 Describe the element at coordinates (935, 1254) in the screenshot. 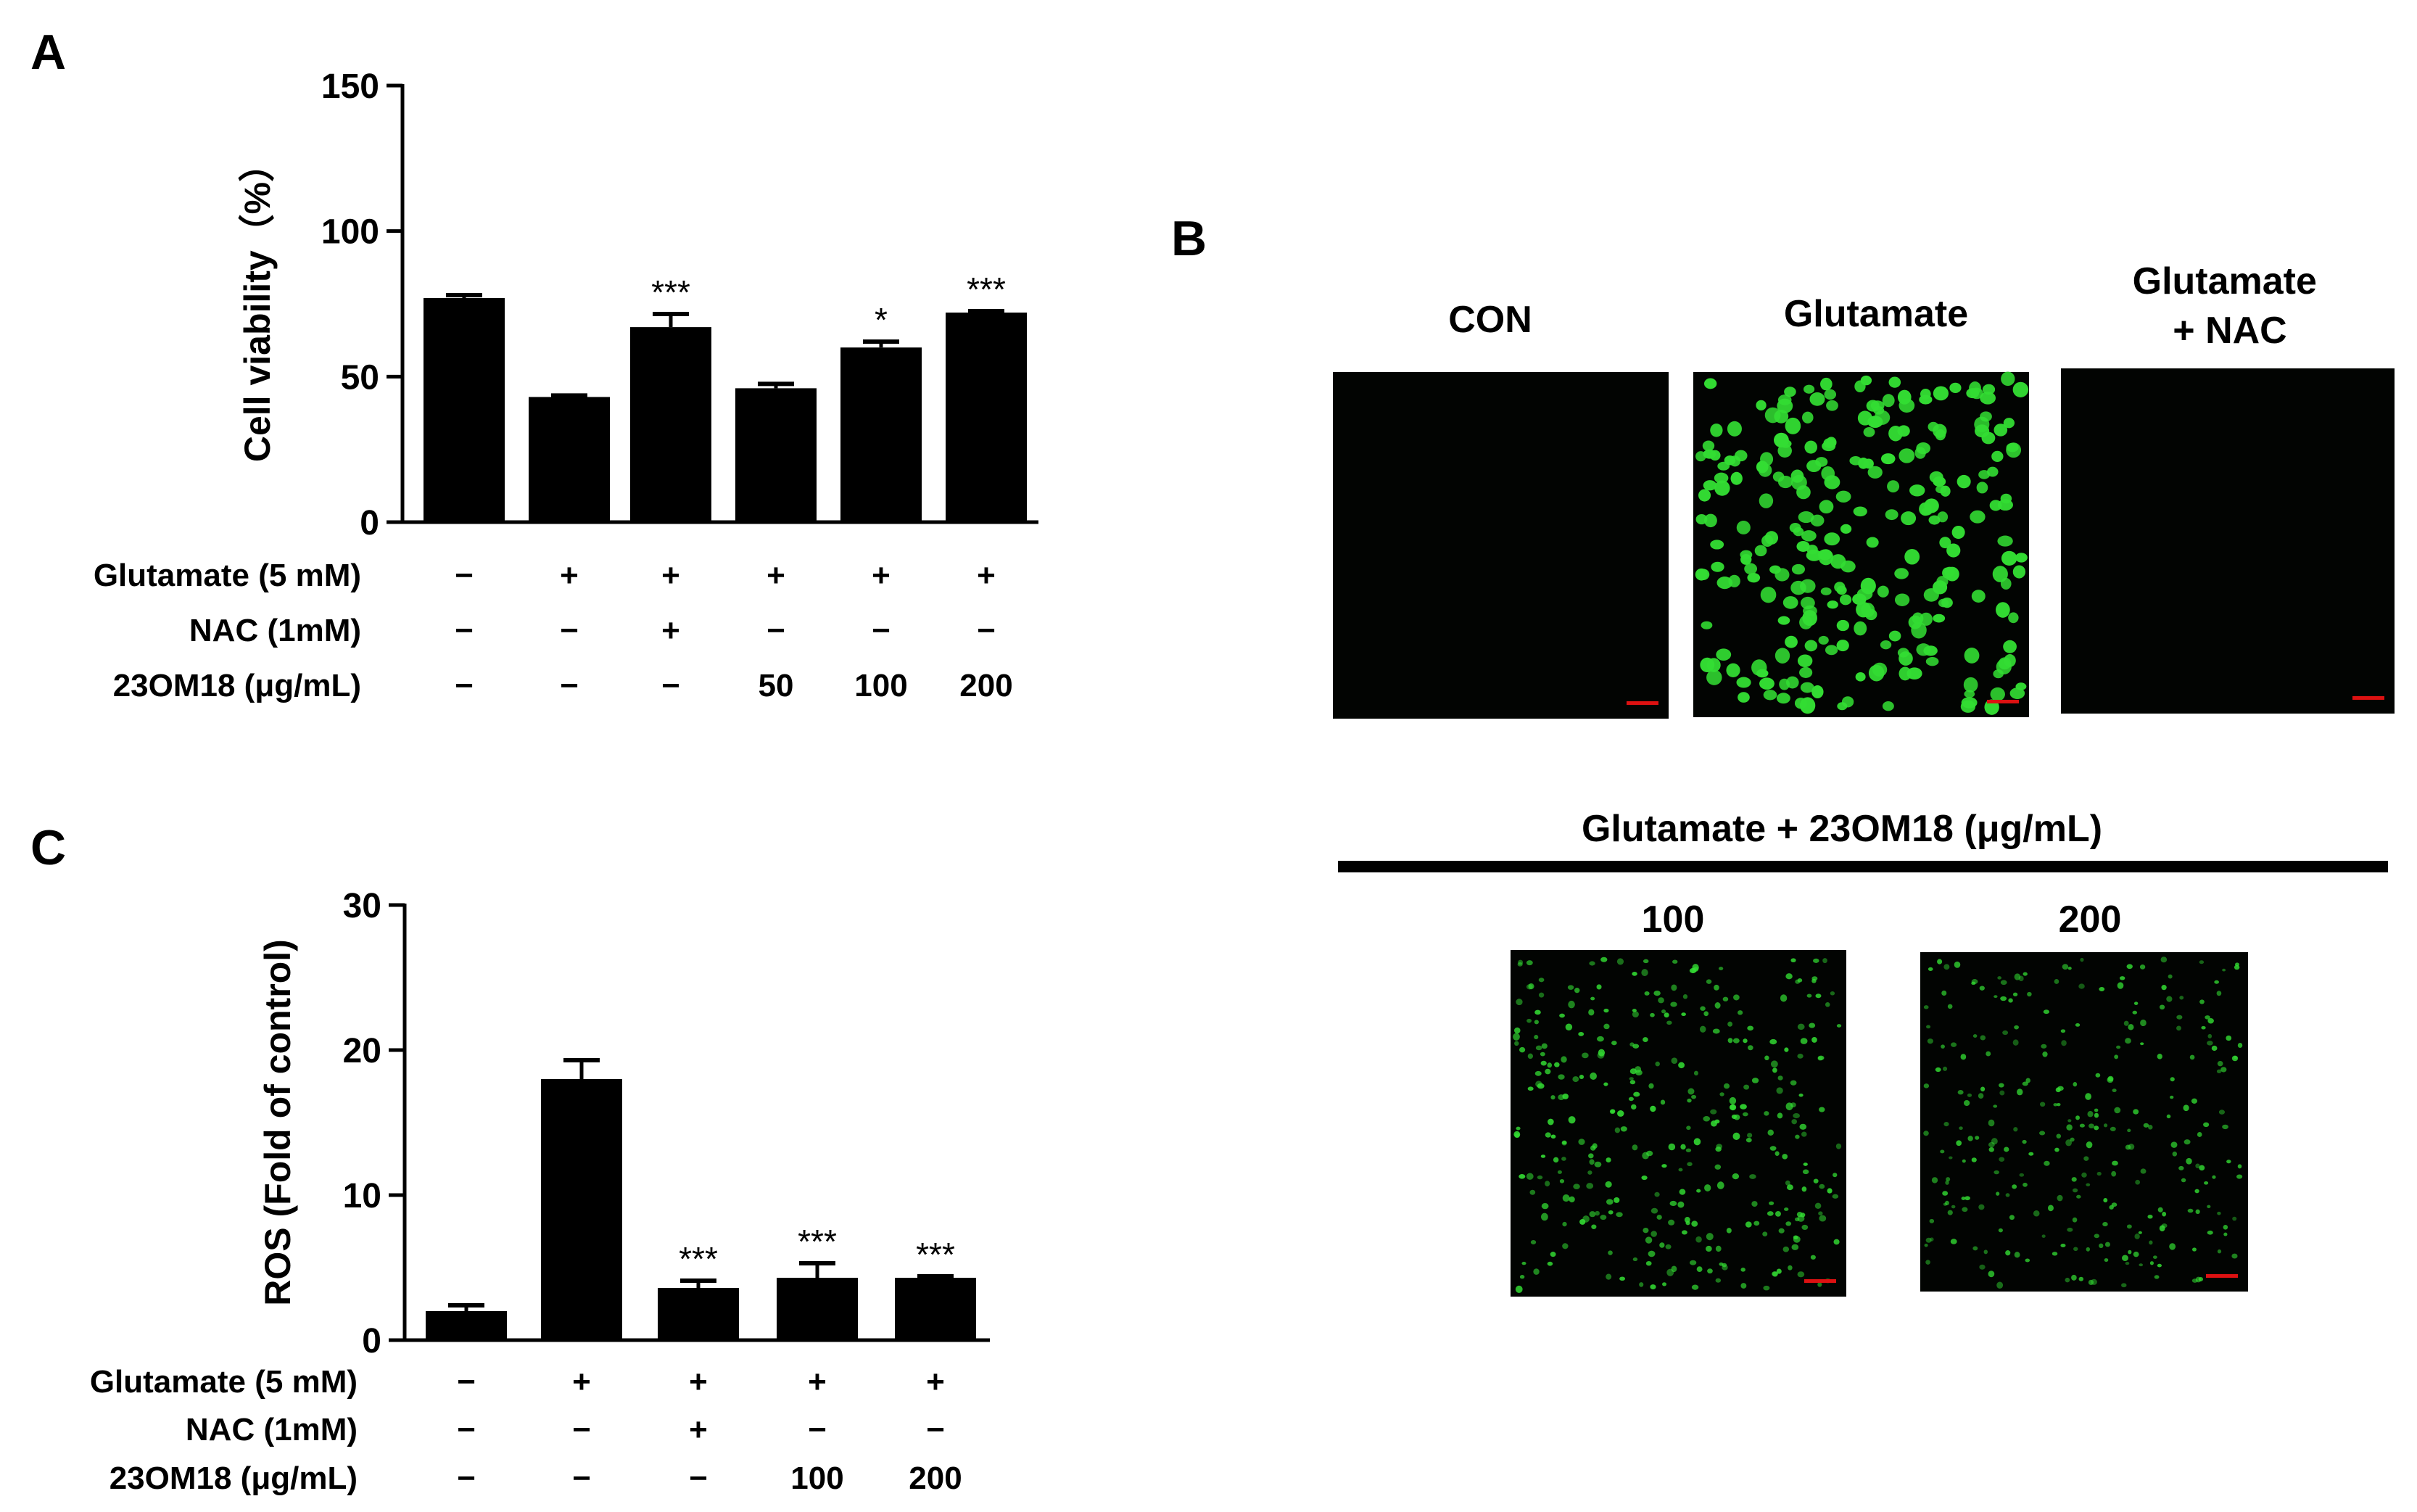

I see `significance-label: ***` at that location.